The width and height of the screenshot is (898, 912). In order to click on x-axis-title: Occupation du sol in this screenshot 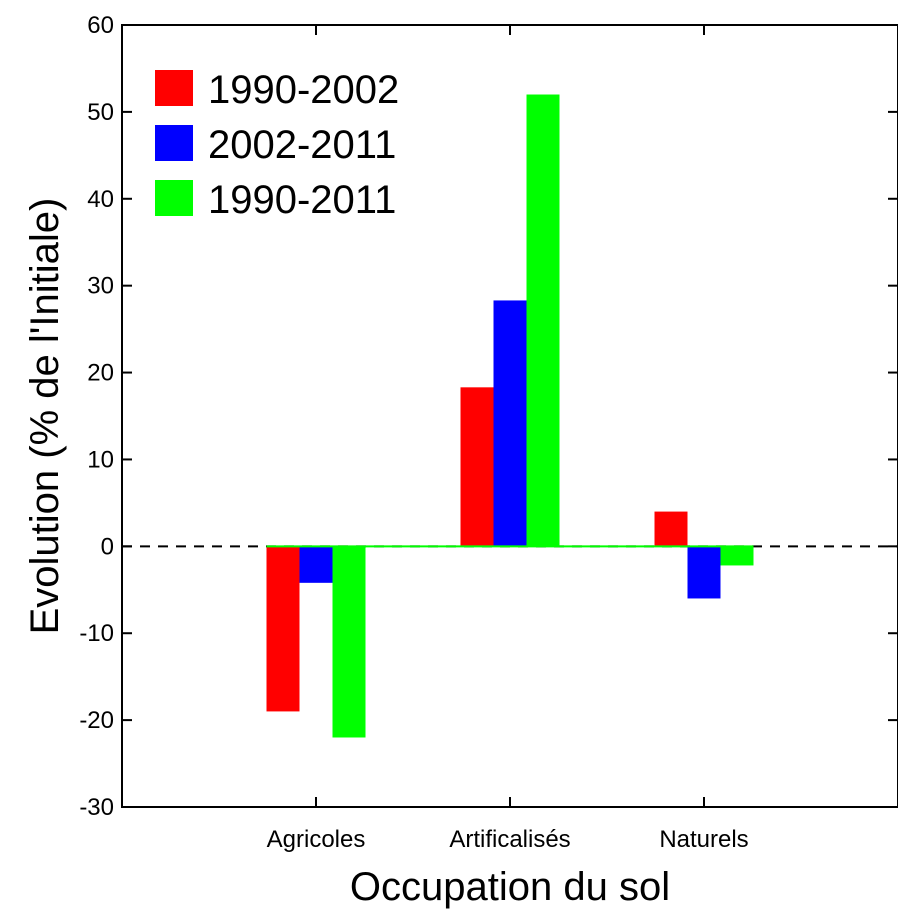, I will do `click(510, 887)`.